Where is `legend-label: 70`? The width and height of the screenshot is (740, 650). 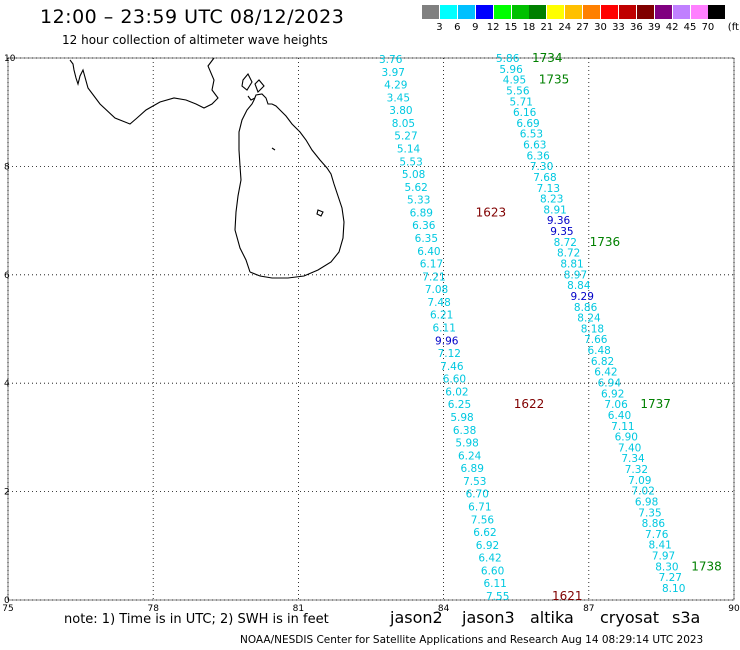 legend-label: 70 is located at coordinates (708, 27).